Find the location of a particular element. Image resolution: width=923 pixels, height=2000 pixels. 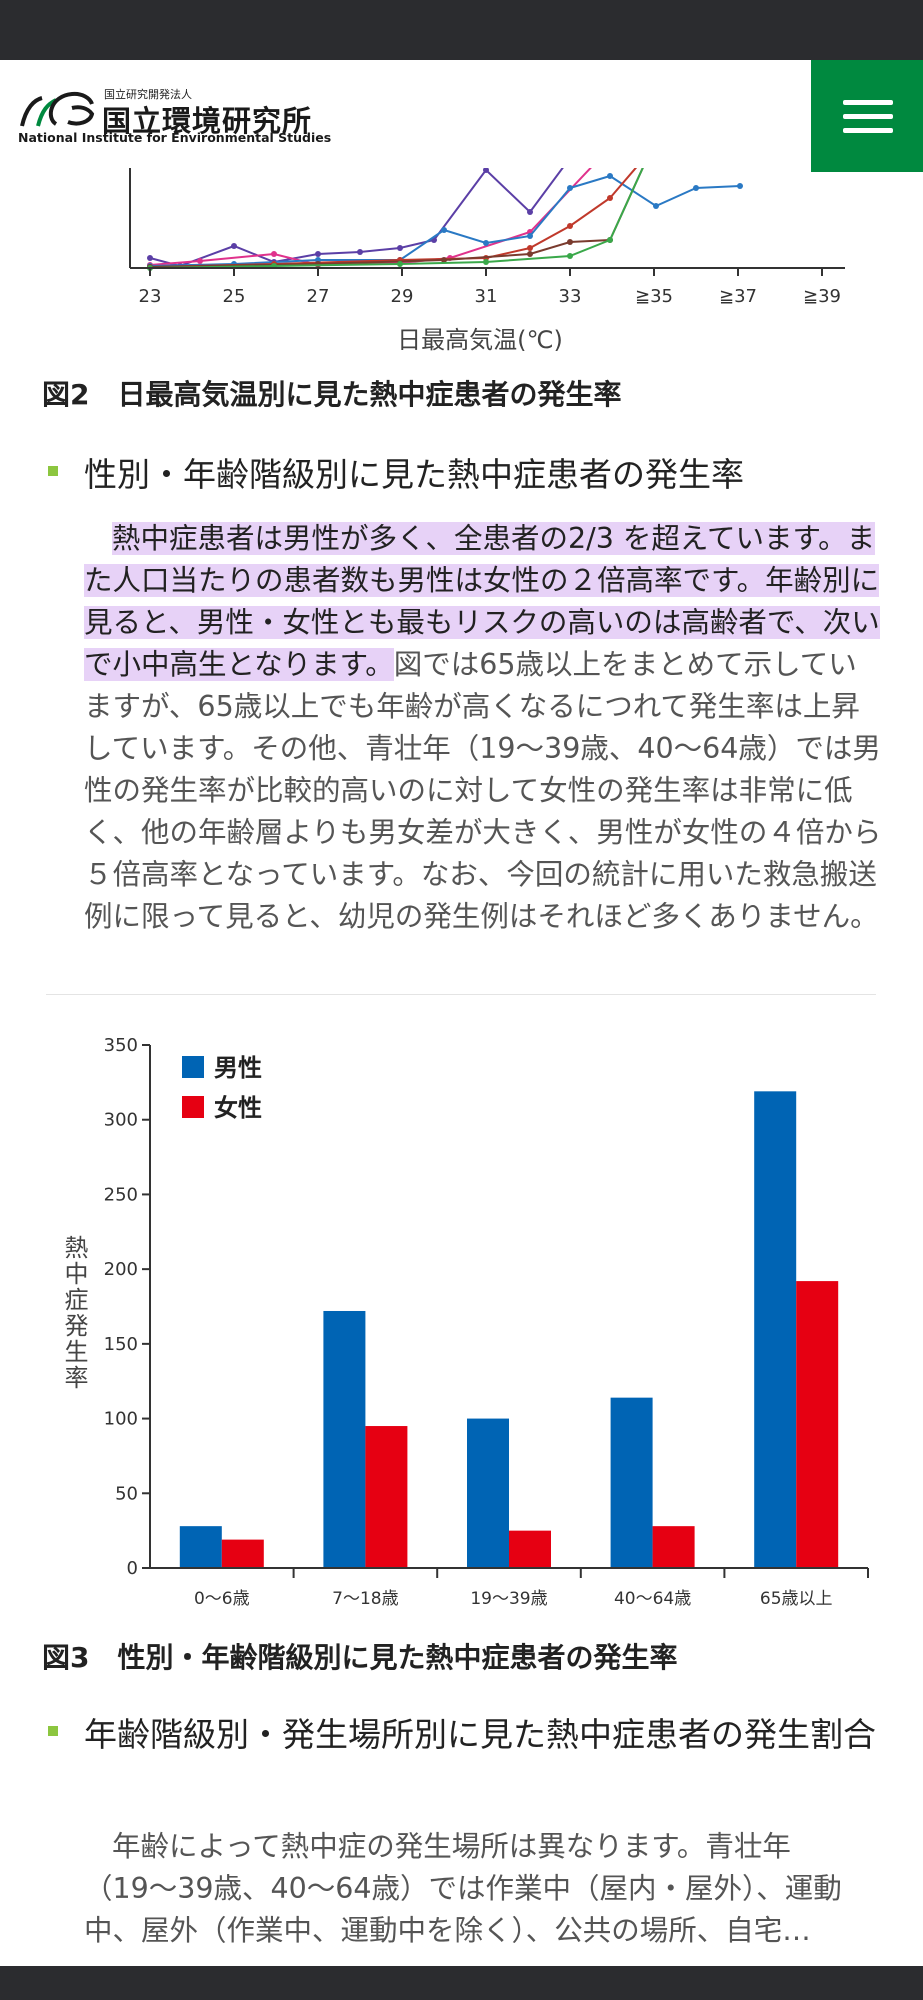

status-bar is located at coordinates (461, 30).